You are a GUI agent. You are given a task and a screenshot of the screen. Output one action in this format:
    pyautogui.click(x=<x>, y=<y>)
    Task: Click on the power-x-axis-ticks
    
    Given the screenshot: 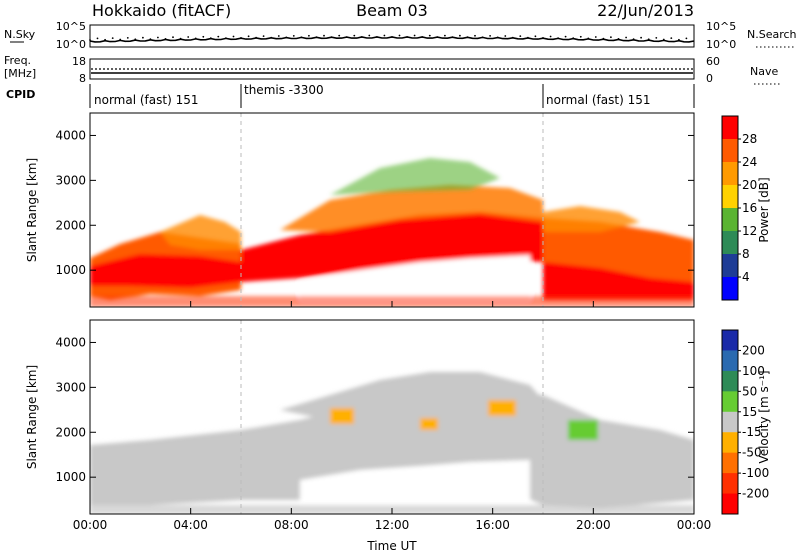 What is the action you would take?
    pyautogui.click(x=392, y=304)
    